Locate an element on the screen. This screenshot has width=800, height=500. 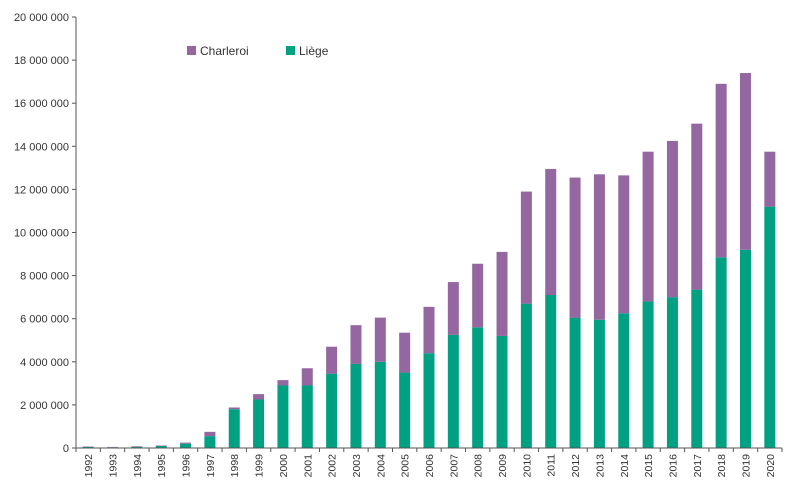
bar-liege-2005 is located at coordinates (405, 410).